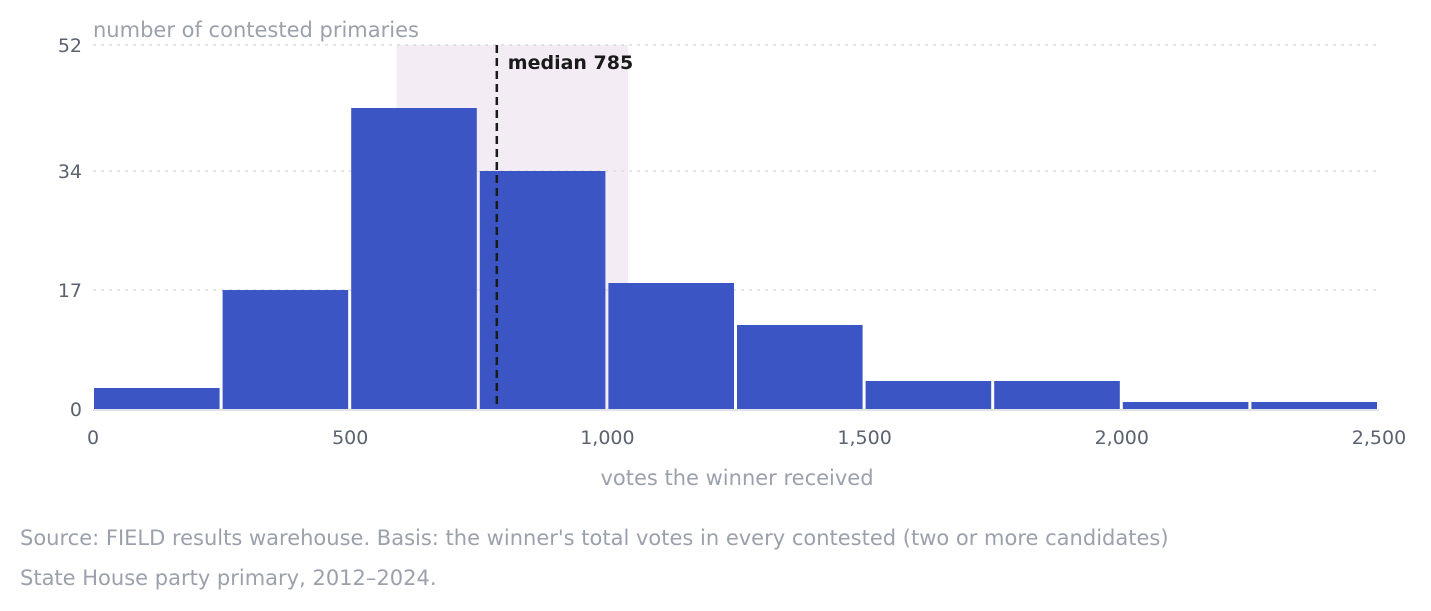 Image resolution: width=1431 pixels, height=611 pixels. Describe the element at coordinates (864, 438) in the screenshot. I see `x-tick-label-1500: 1,500` at that location.